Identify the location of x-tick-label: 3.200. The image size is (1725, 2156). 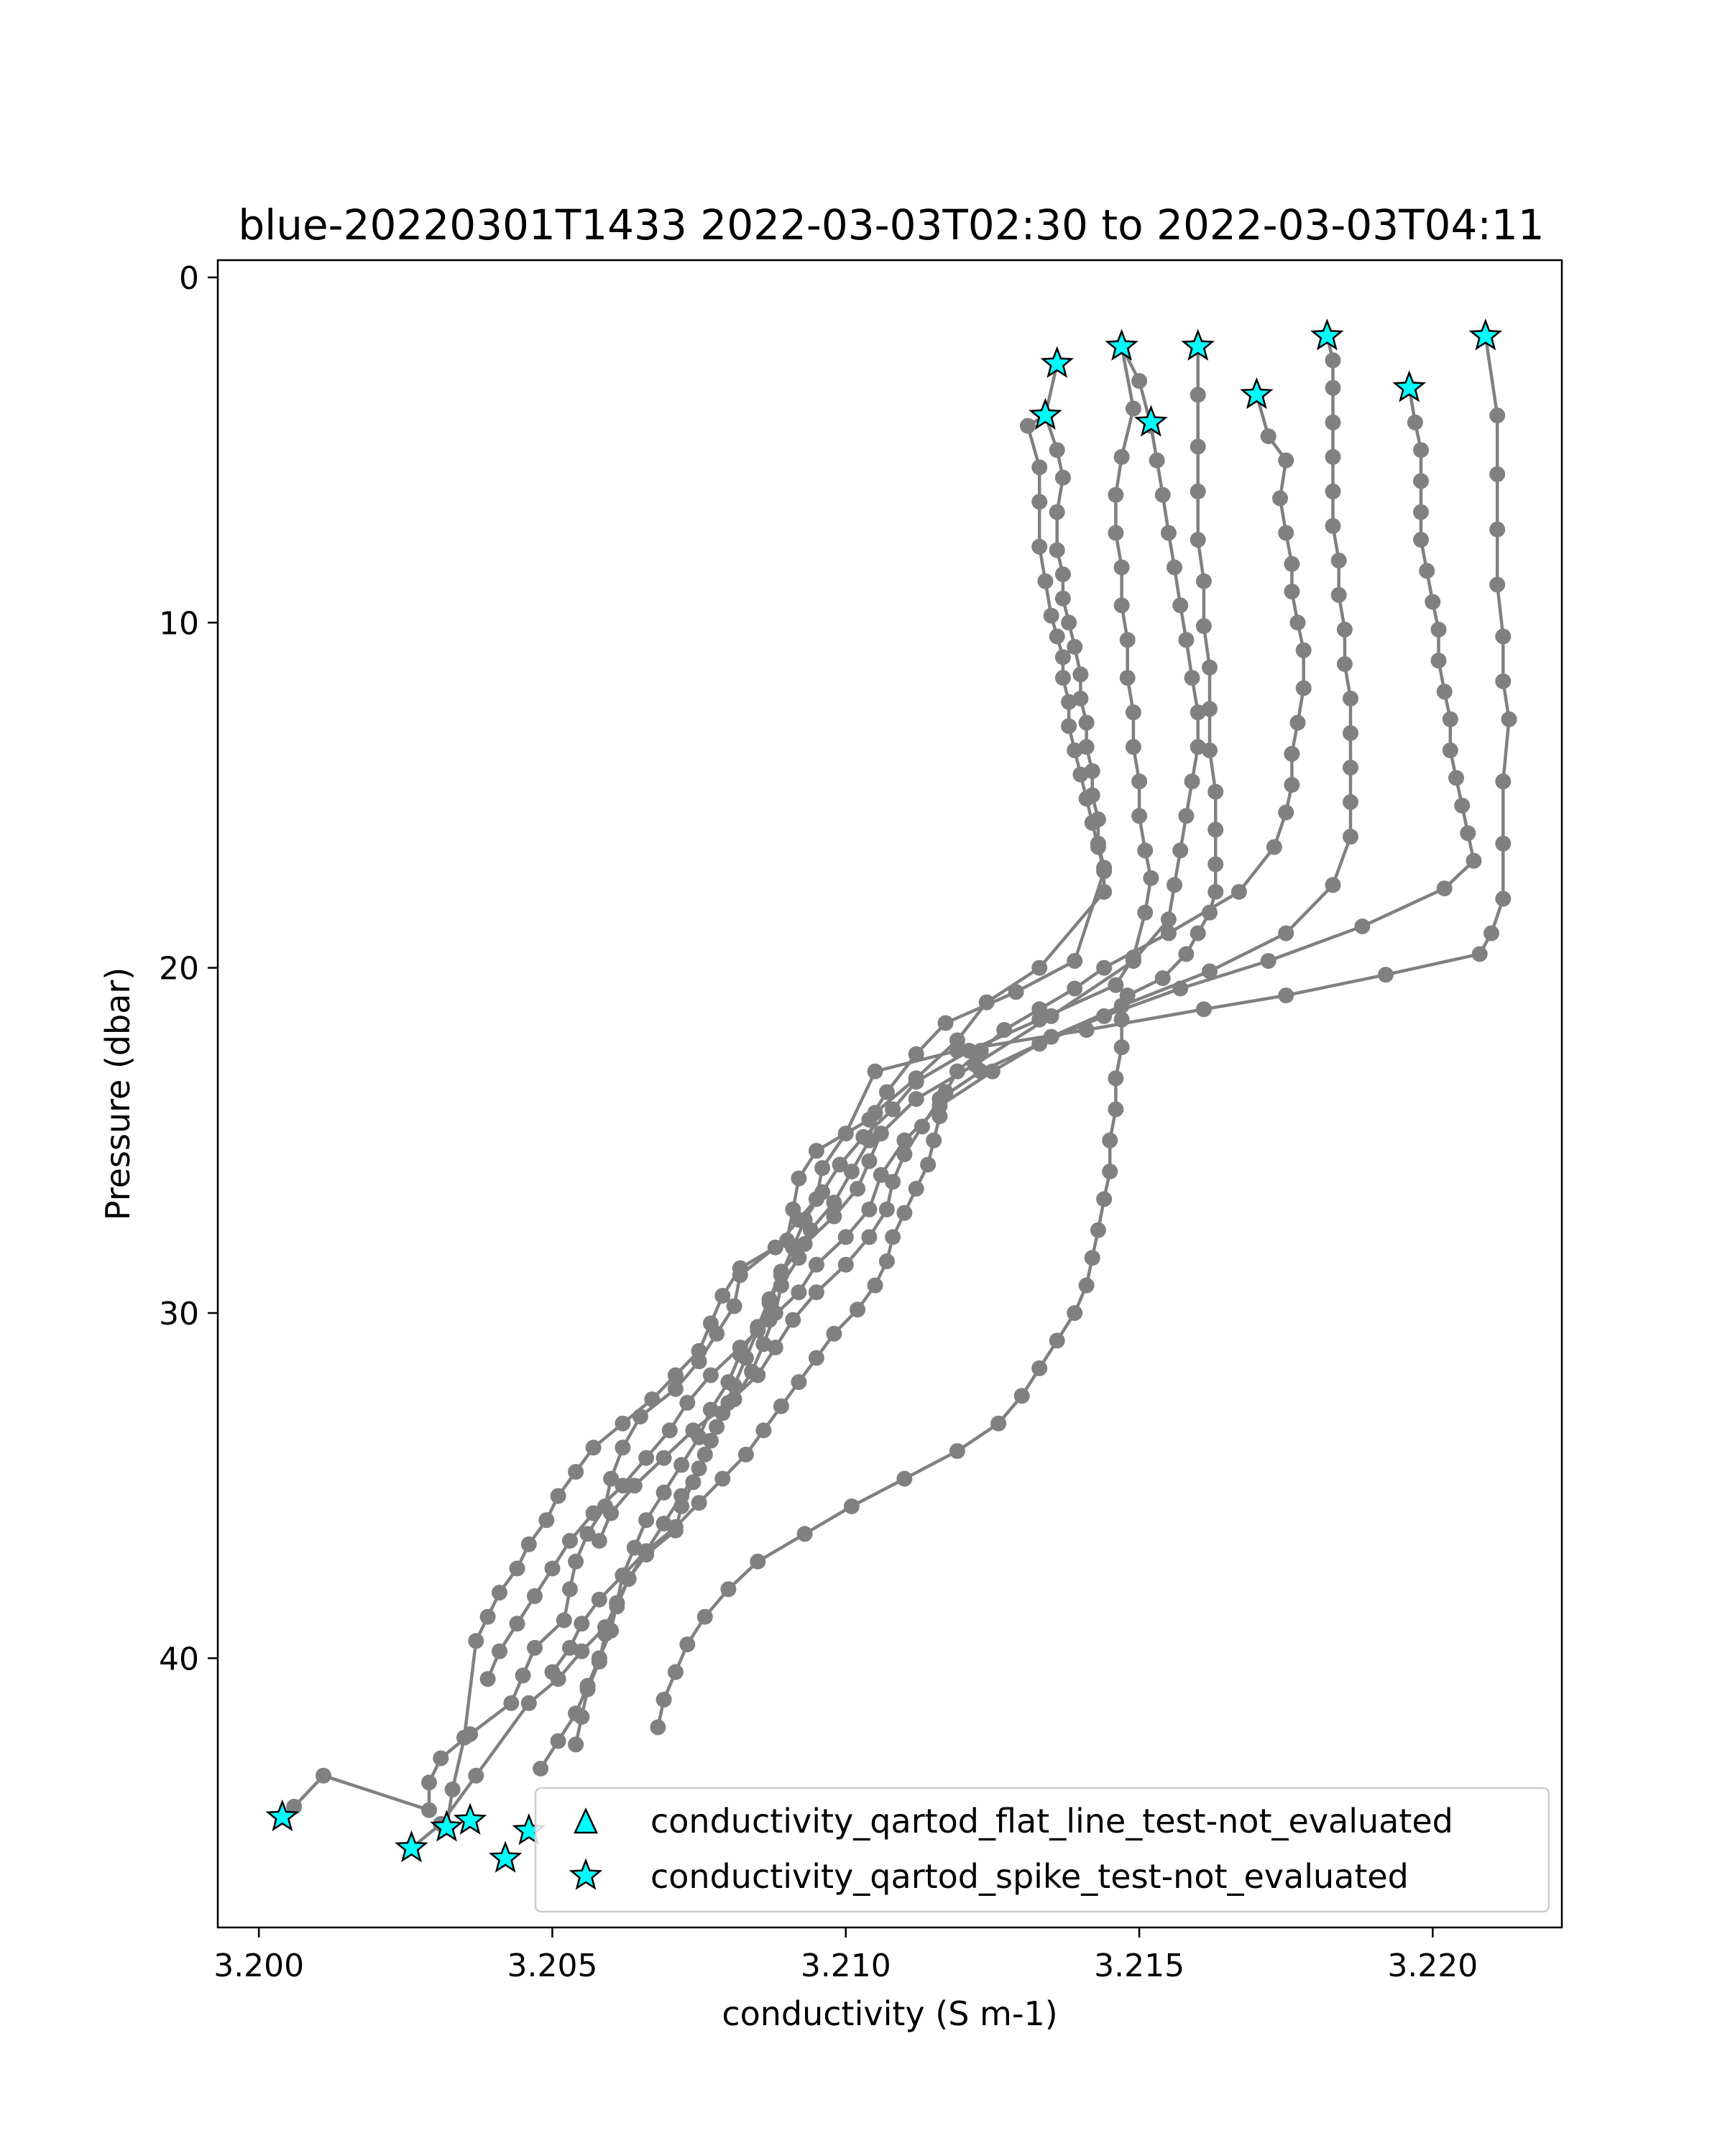
(258, 1966).